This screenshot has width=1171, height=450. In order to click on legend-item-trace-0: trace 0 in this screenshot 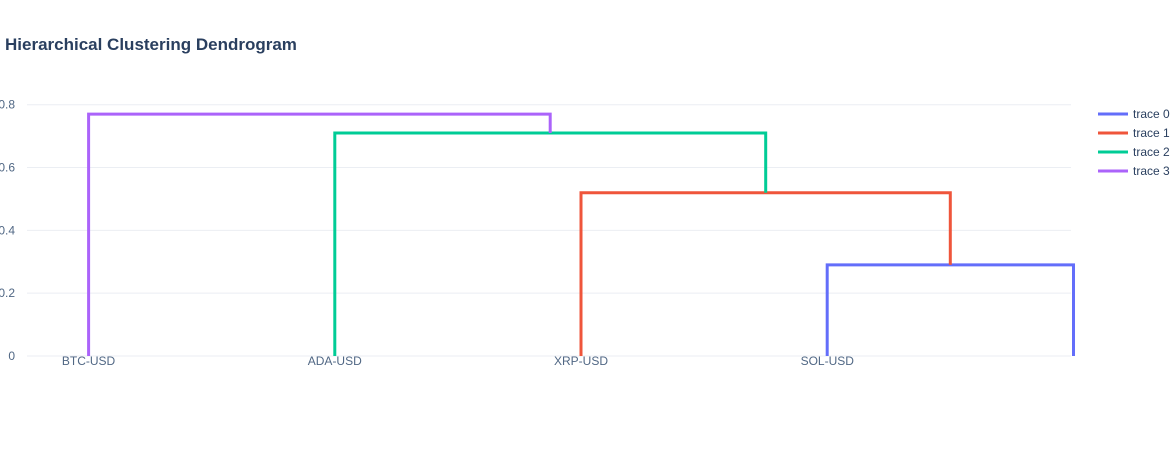, I will do `click(1134, 114)`.